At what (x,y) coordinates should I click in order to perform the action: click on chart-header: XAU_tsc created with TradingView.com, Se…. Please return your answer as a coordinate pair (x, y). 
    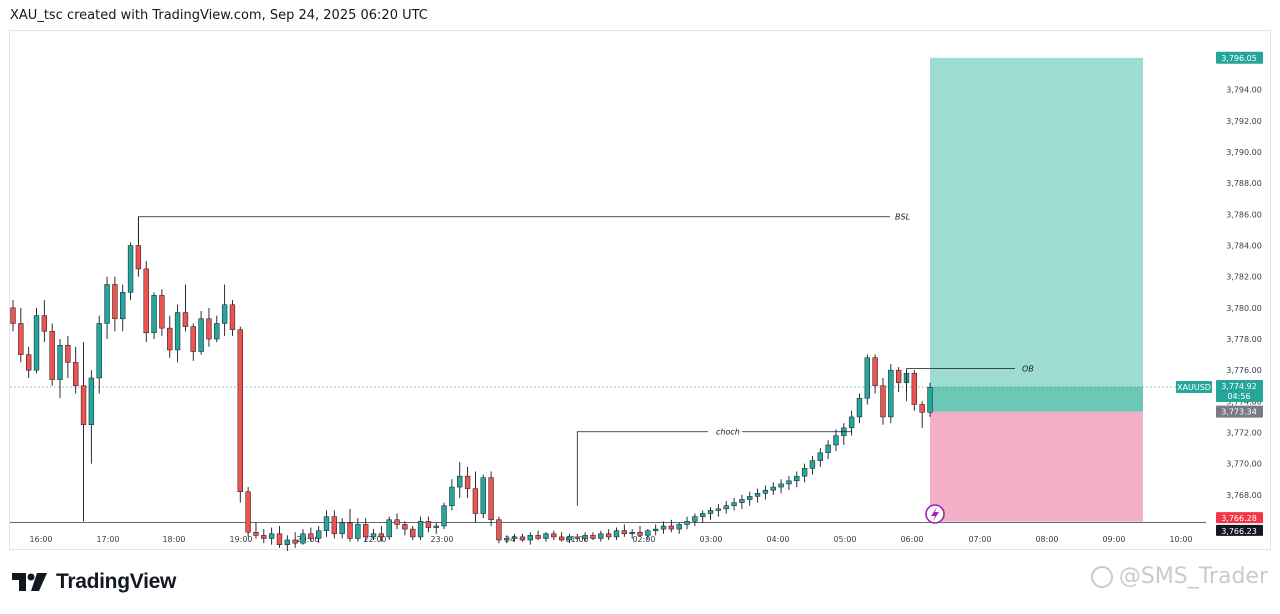
    Looking at the image, I should click on (219, 15).